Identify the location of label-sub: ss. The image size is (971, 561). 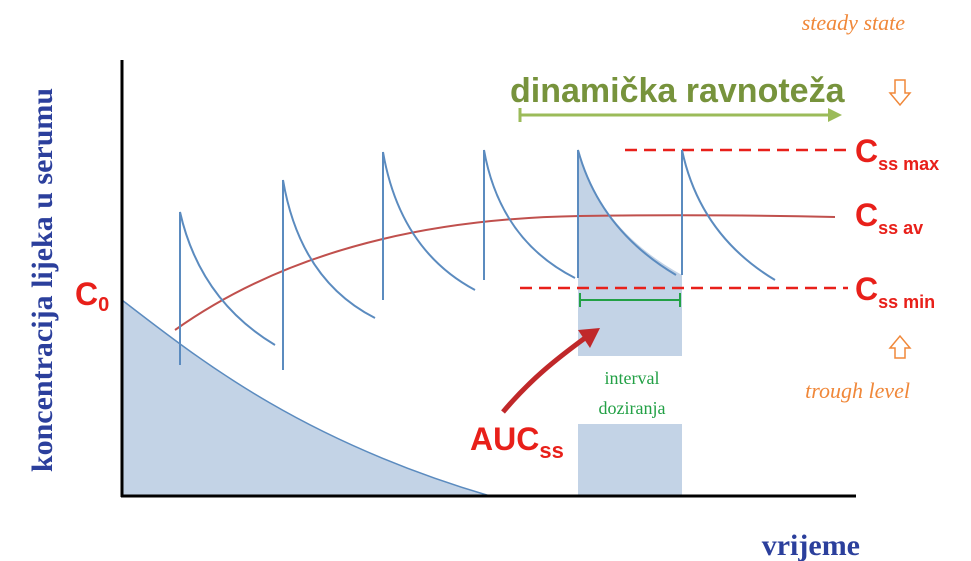
(551, 450).